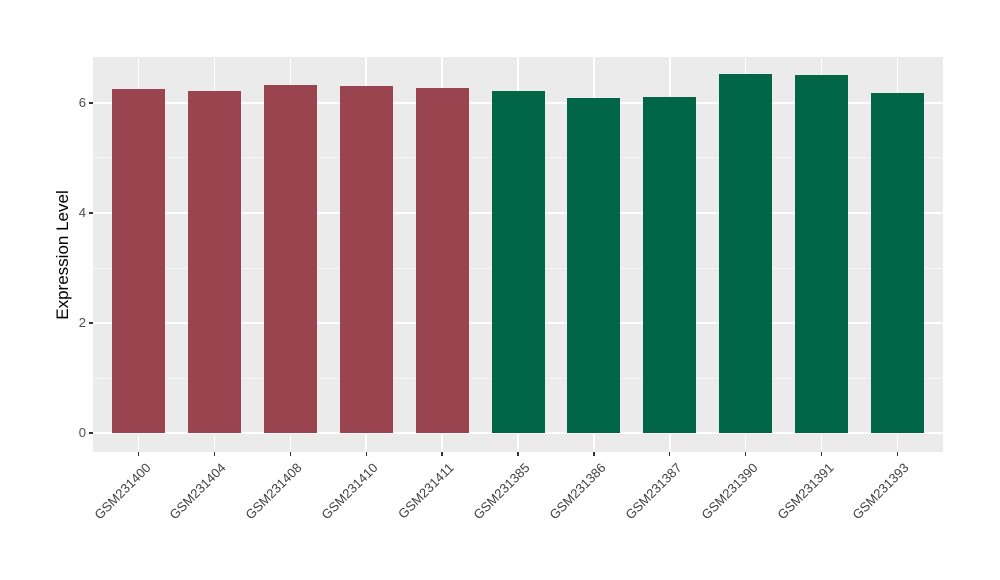  I want to click on y-tick-label: 2, so click(82, 322).